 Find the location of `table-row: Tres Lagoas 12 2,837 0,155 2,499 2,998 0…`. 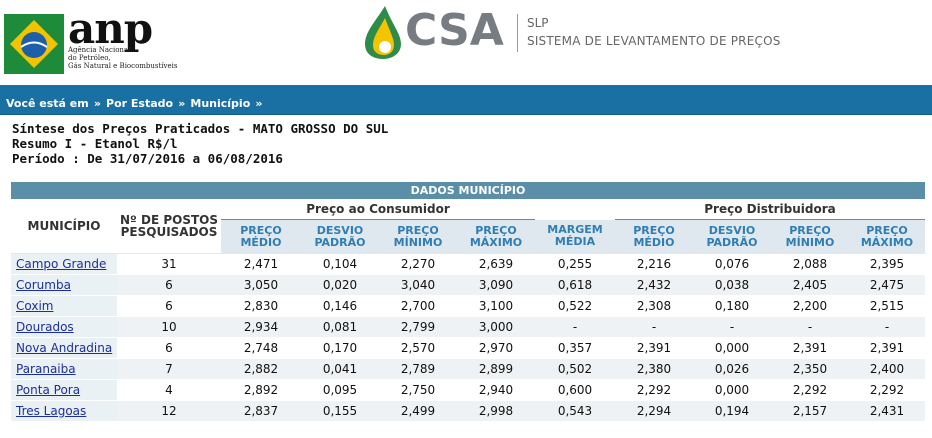

table-row: Tres Lagoas 12 2,837 0,155 2,499 2,998 0… is located at coordinates (468, 411).